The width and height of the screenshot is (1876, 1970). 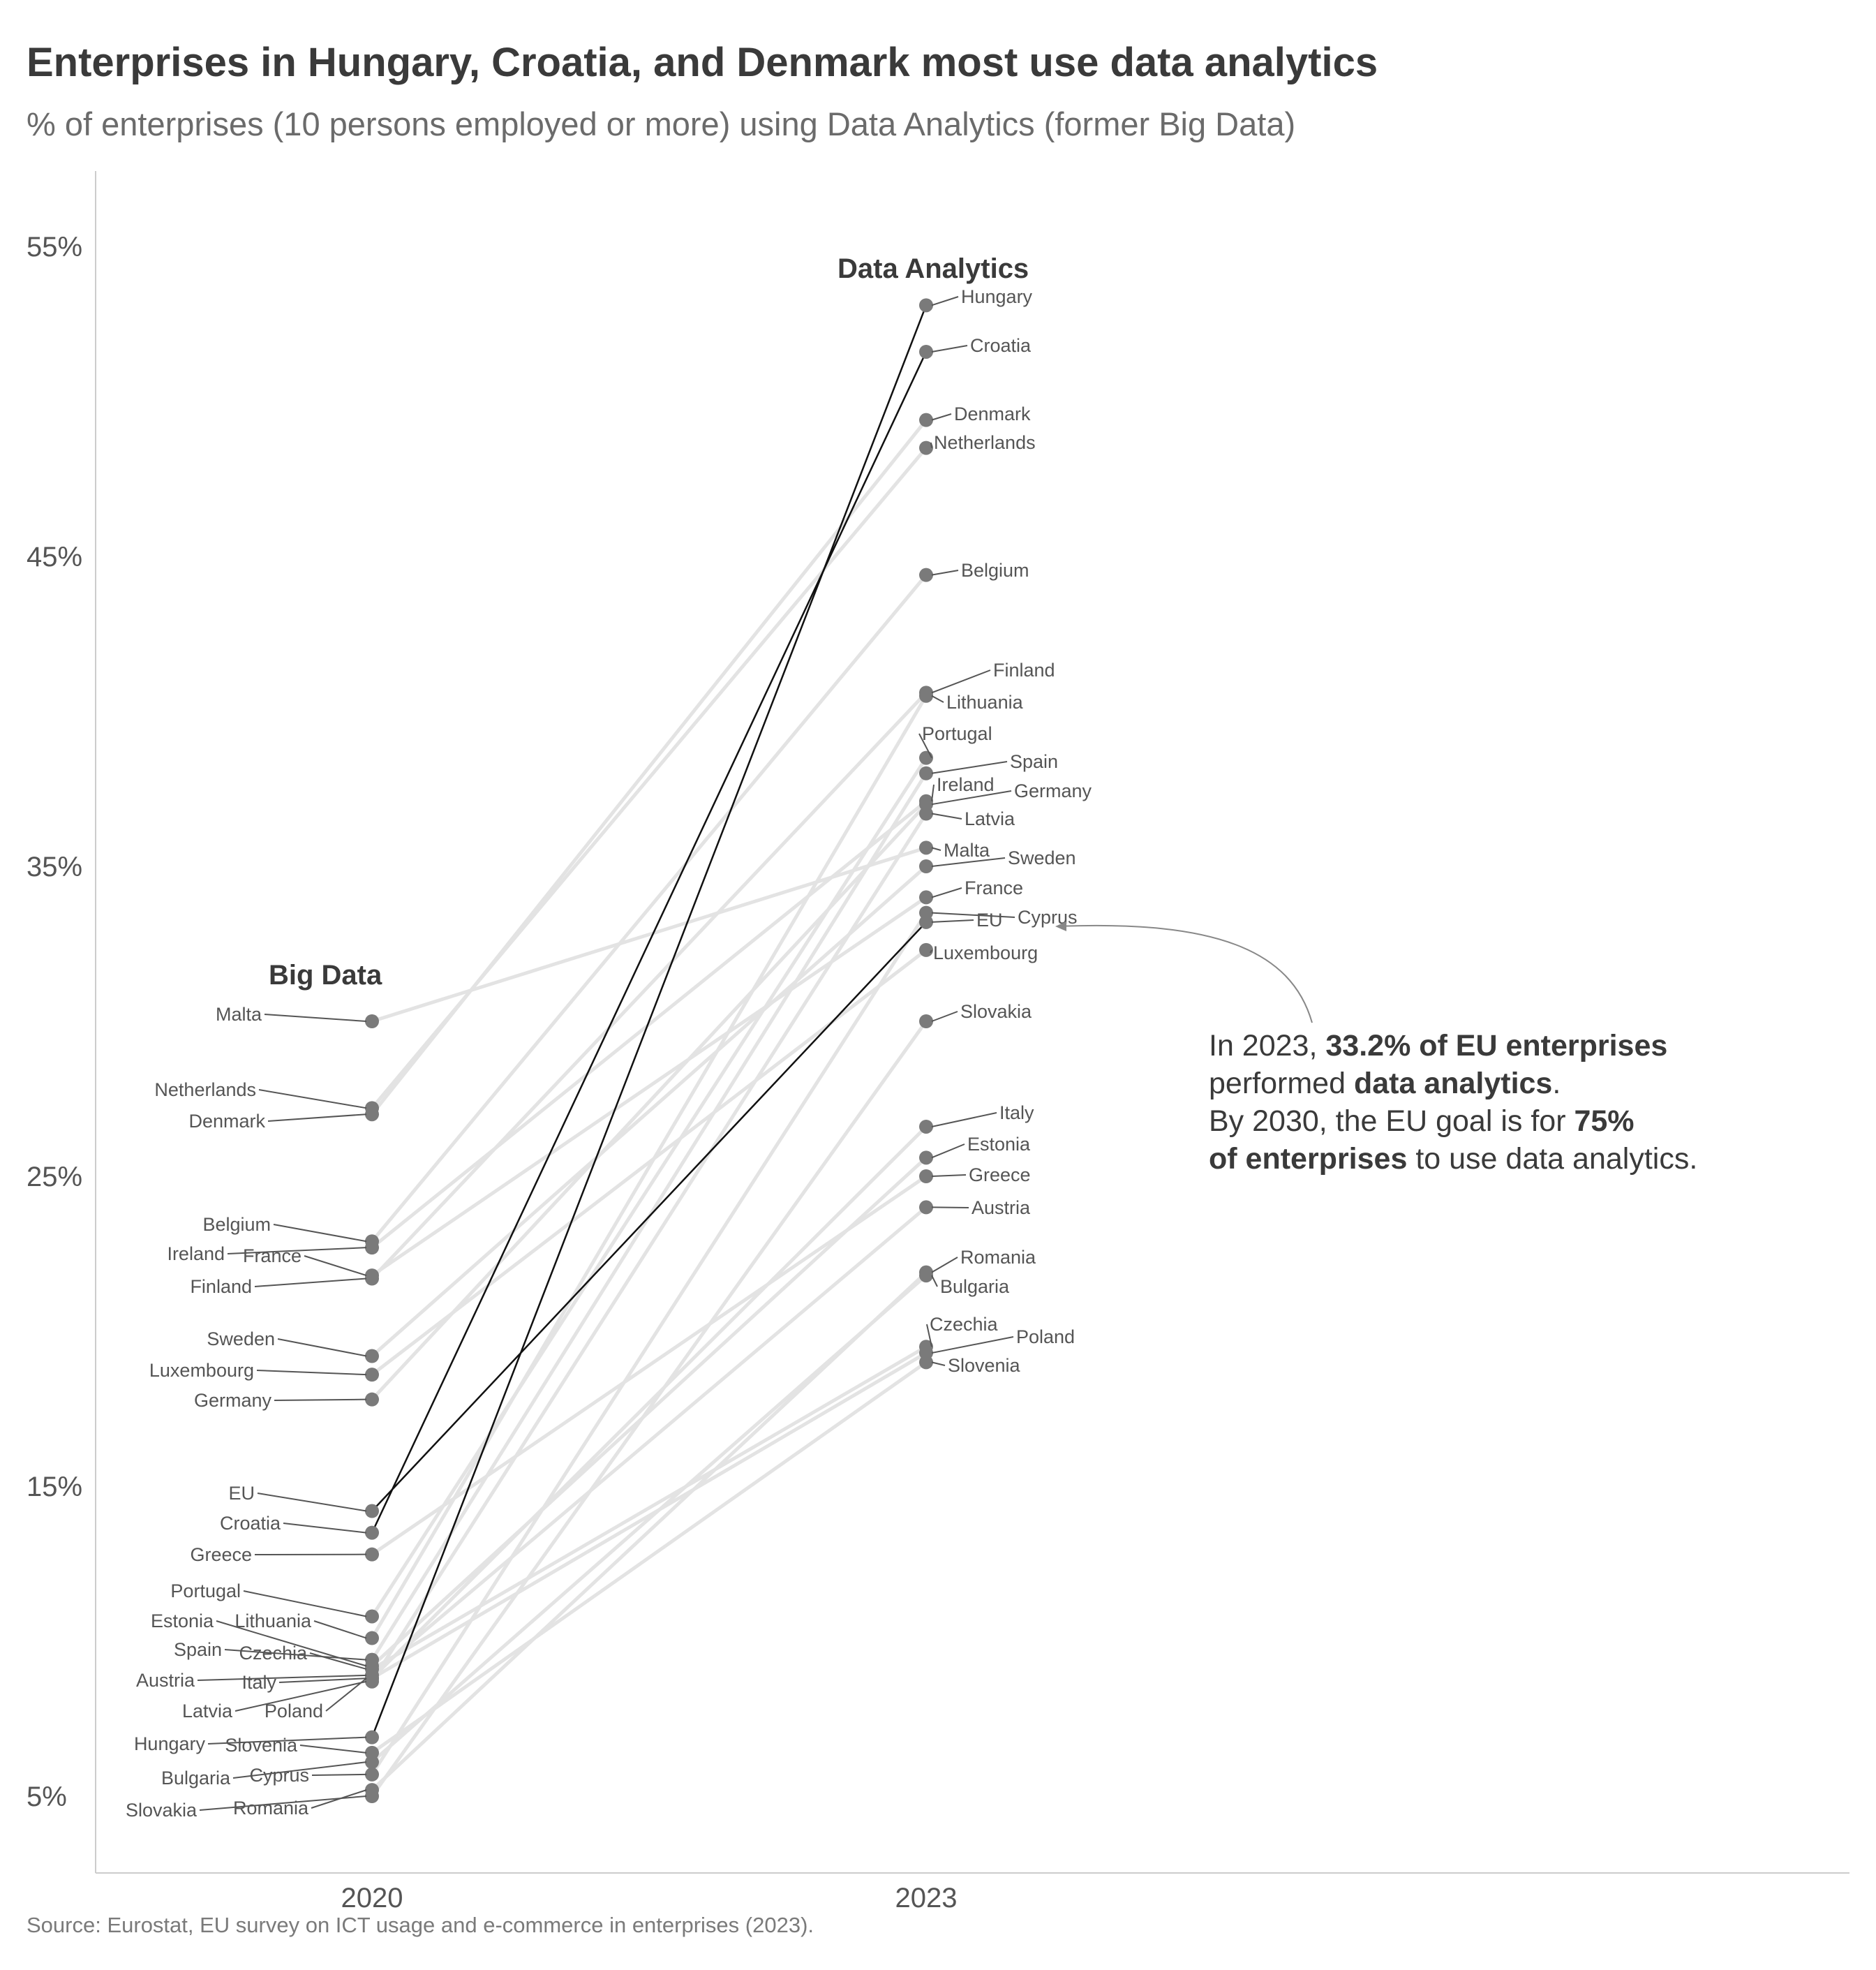 I want to click on leader-2023-denmark, so click(x=941, y=417).